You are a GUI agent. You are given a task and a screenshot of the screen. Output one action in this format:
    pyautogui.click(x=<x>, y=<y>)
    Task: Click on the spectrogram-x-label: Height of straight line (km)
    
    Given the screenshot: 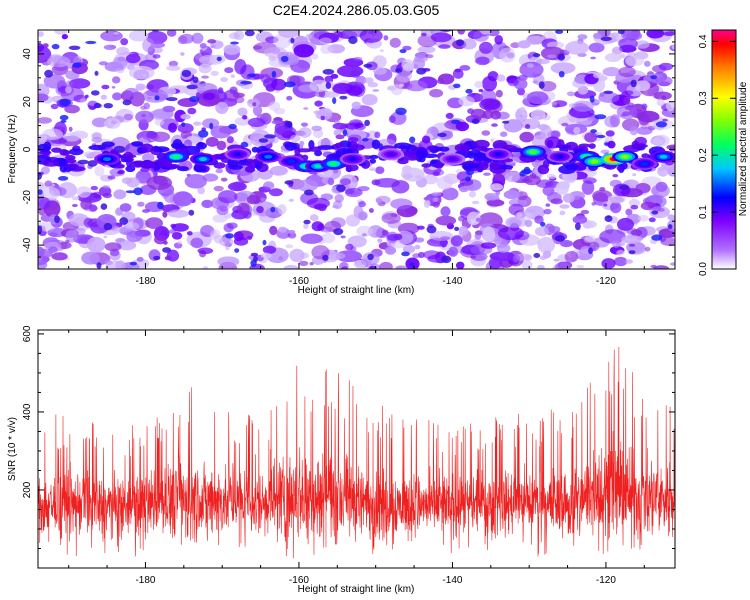 What is the action you would take?
    pyautogui.click(x=356, y=290)
    